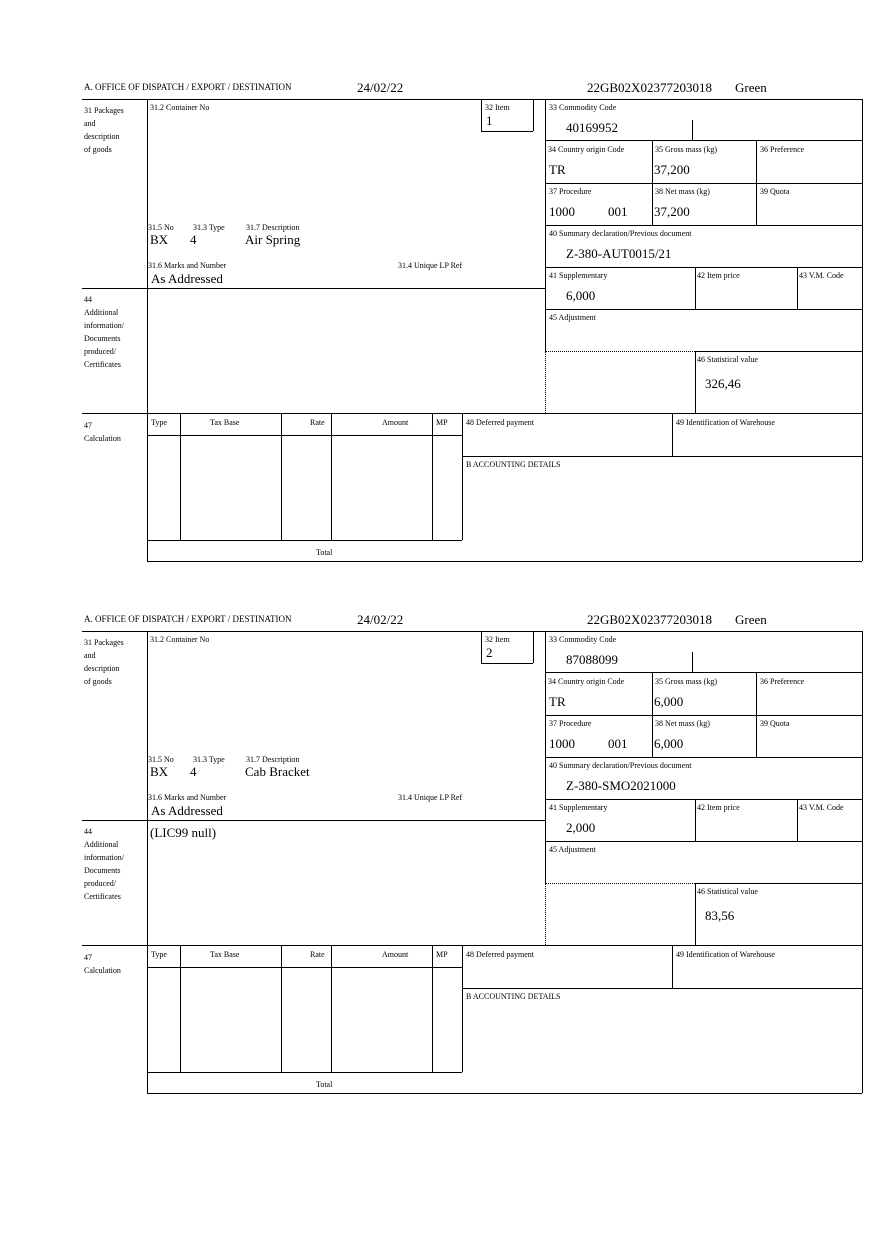 This screenshot has width=882, height=1250. I want to click on package-count: 4, so click(193, 239).